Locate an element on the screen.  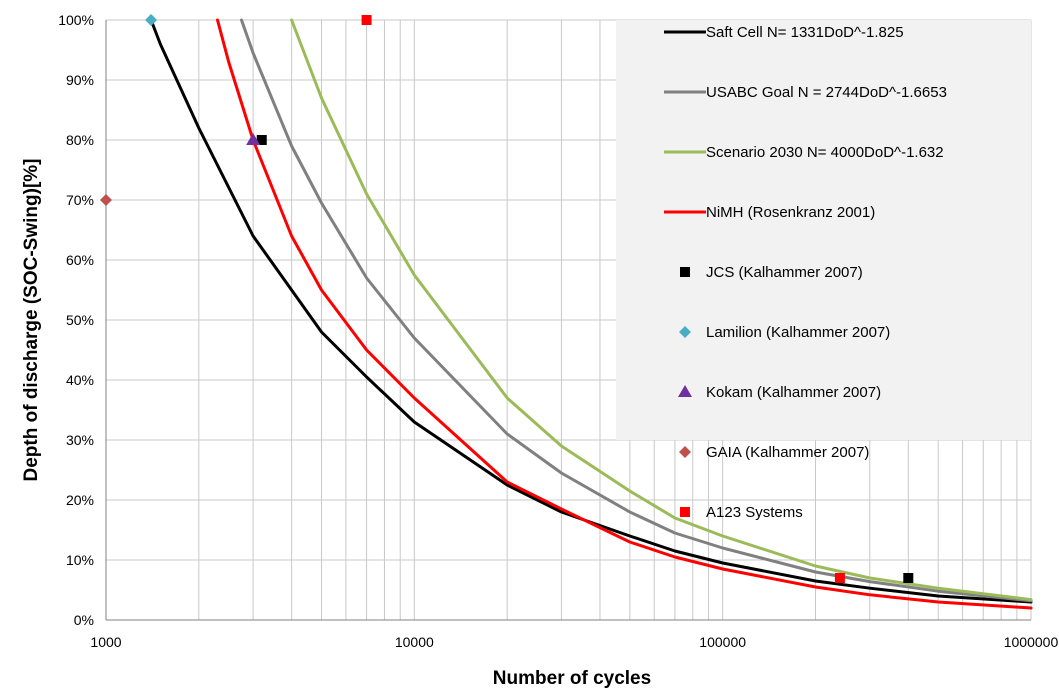
y-tick-label: 80% is located at coordinates (80, 140).